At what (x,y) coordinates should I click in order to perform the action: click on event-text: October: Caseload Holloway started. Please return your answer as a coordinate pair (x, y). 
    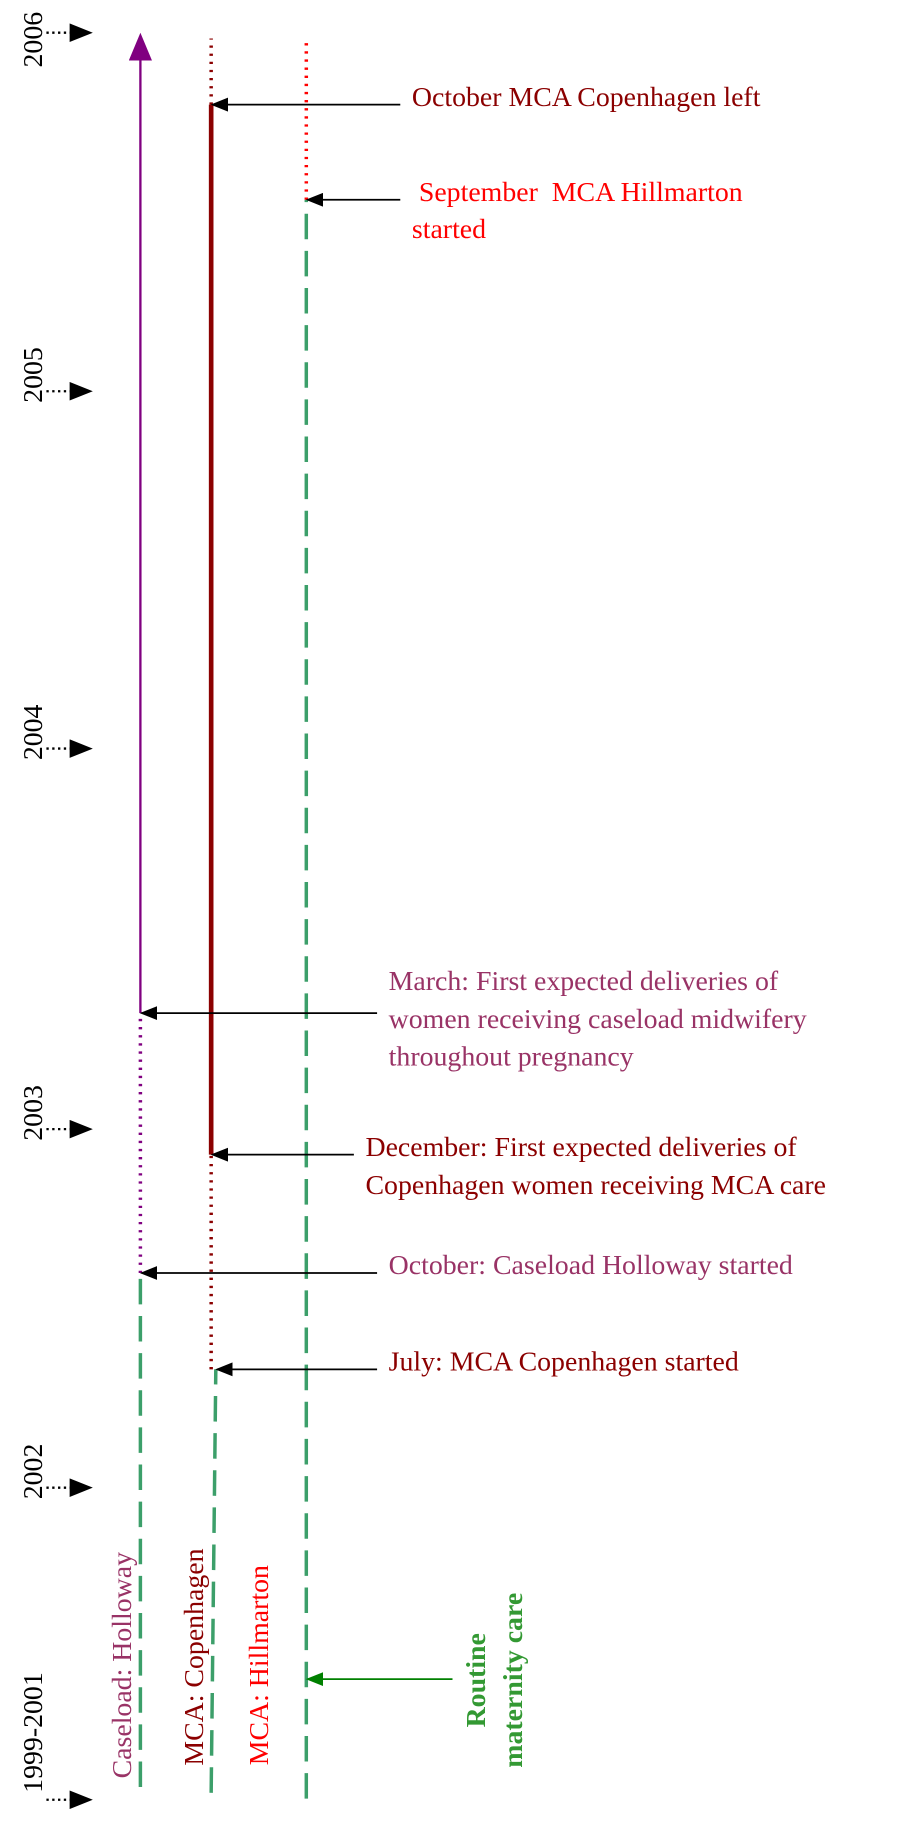
    Looking at the image, I should click on (591, 1265).